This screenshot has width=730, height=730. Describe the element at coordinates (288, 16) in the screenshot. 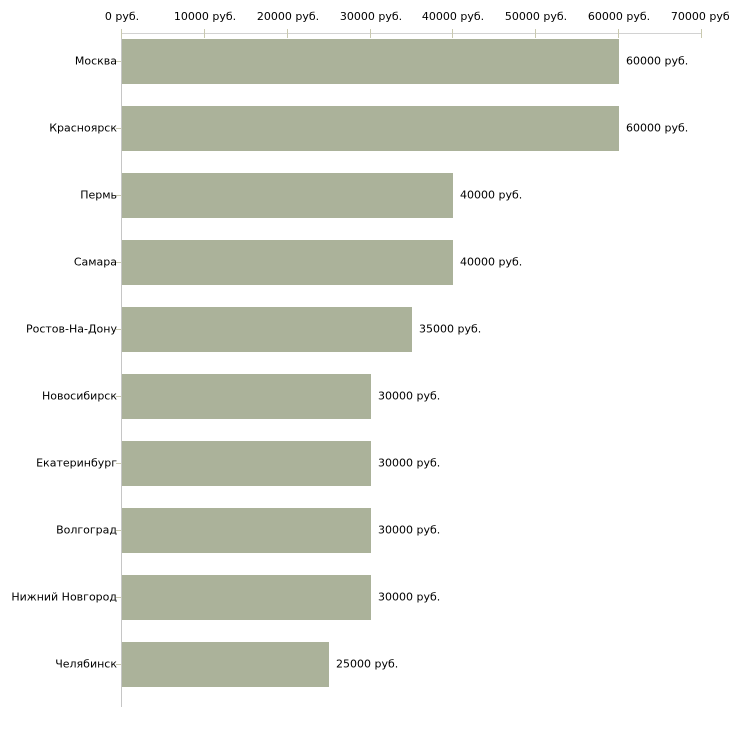

I see `x-axis-tick-label: 20000 руб.` at that location.